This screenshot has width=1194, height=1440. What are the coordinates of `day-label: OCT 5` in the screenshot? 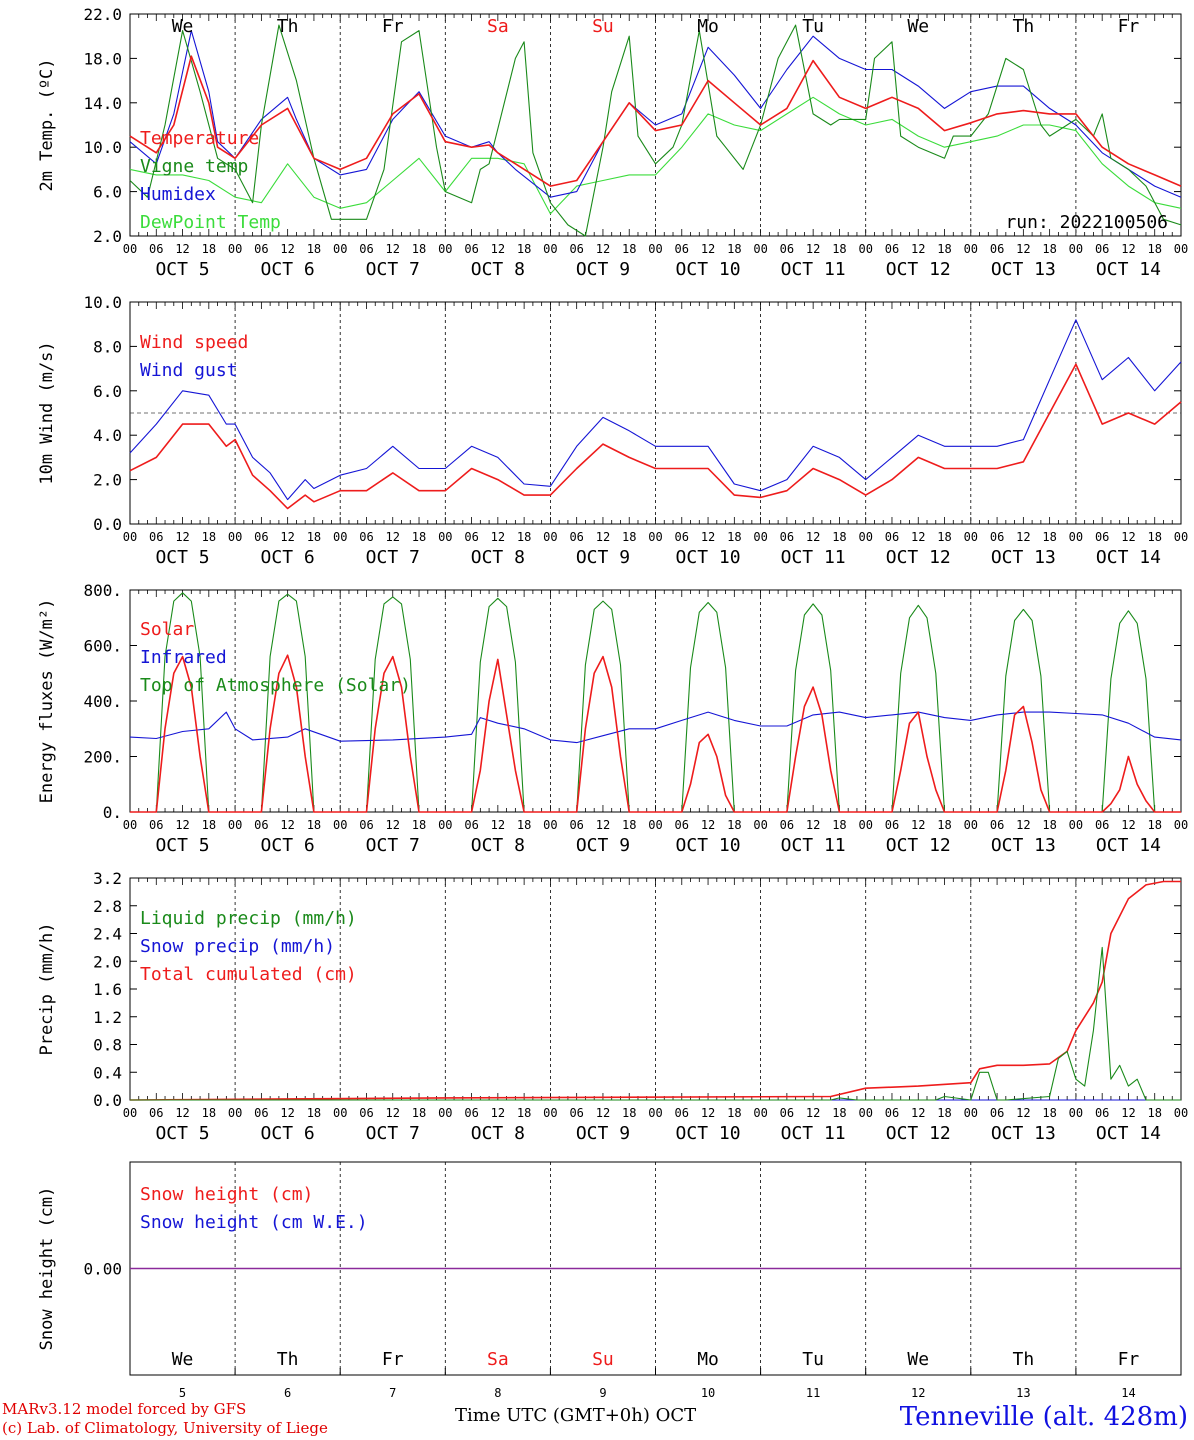 It's located at (182, 1133).